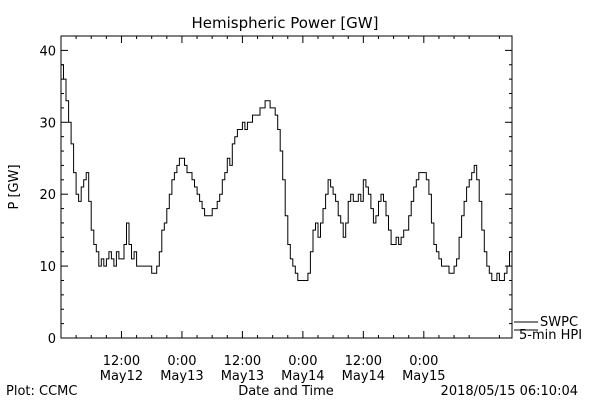 The width and height of the screenshot is (600, 400). Describe the element at coordinates (47, 51) in the screenshot. I see `y-tick-label: 40` at that location.